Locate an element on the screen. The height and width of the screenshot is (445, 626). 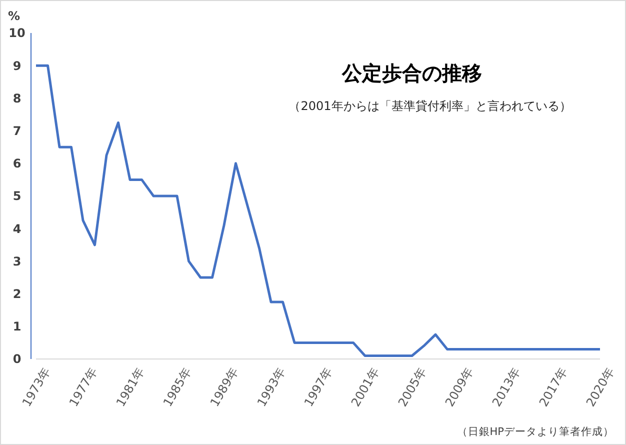
y-tick-label: 5 is located at coordinates (17, 196).